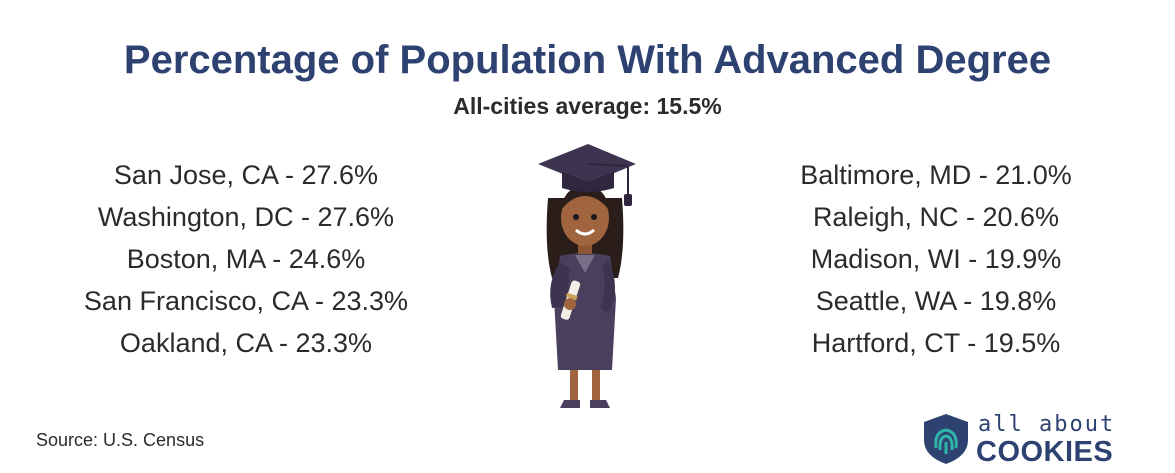 Image resolution: width=1175 pixels, height=473 pixels. I want to click on city-stat-row: Hartford, CT - 19.5%, so click(936, 343).